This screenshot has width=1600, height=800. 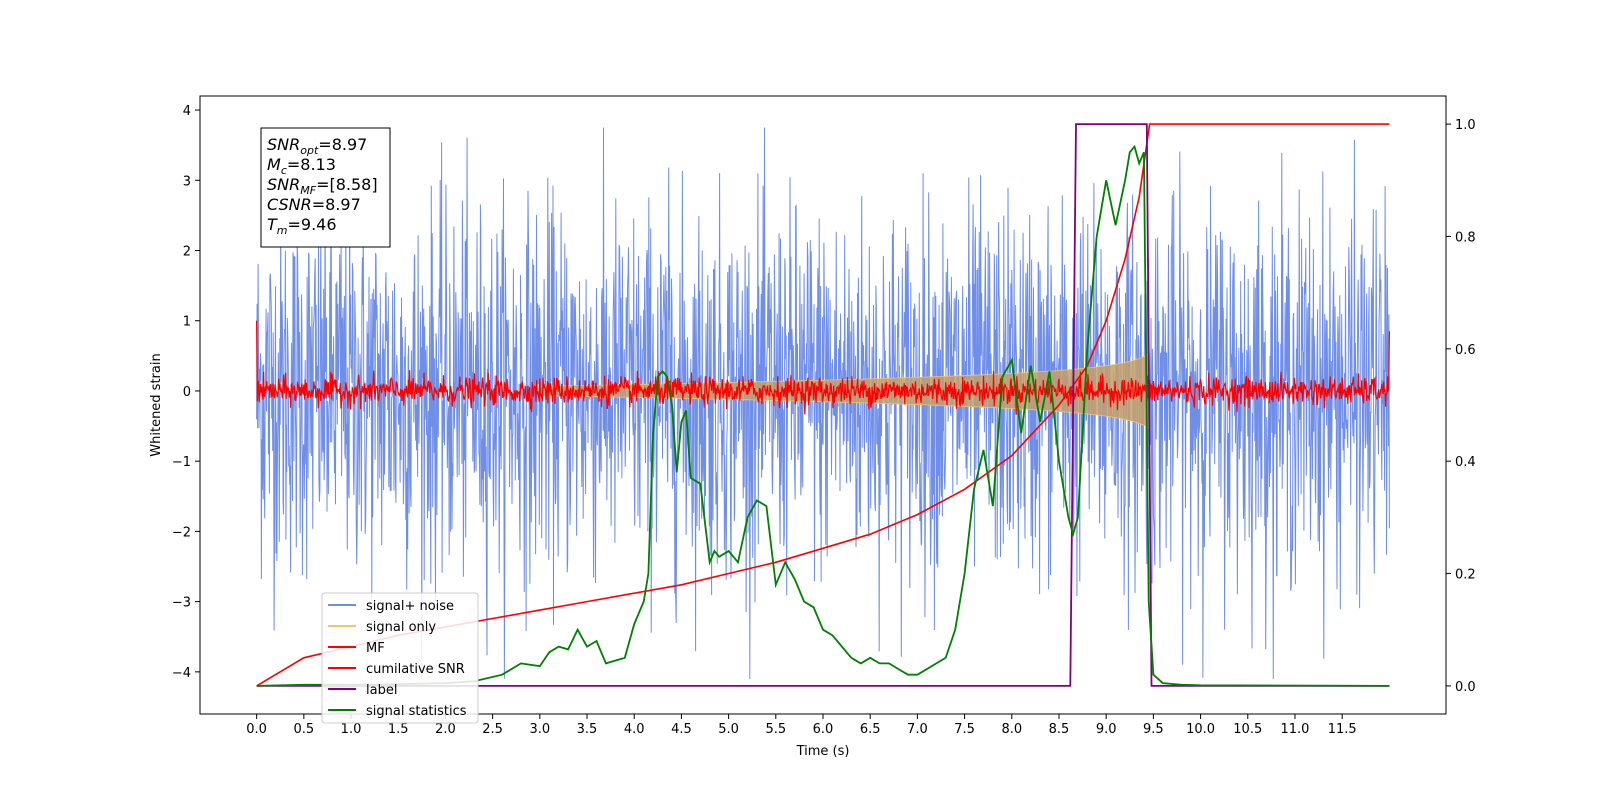 What do you see at coordinates (728, 729) in the screenshot?
I see `x-tick-label: 5.0` at bounding box center [728, 729].